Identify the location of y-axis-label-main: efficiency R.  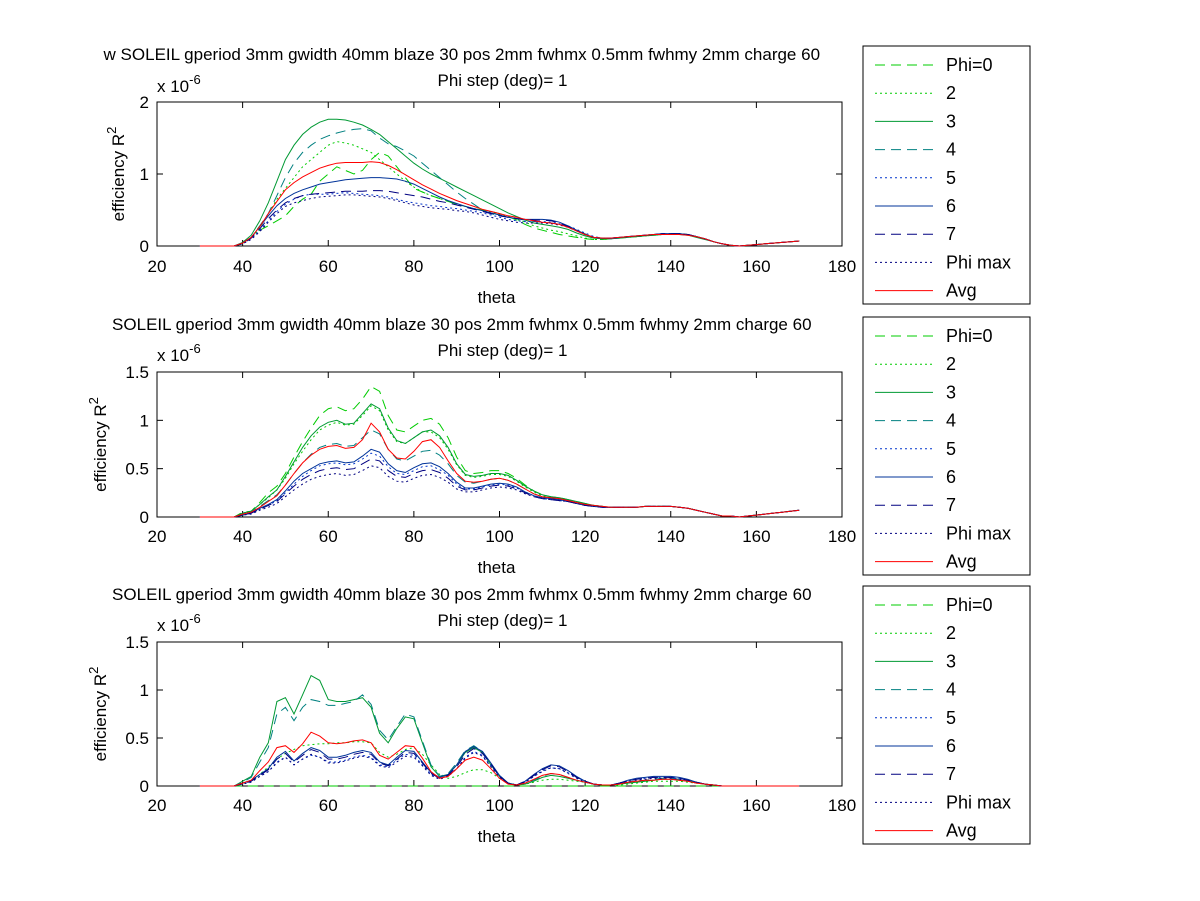
(118, 178).